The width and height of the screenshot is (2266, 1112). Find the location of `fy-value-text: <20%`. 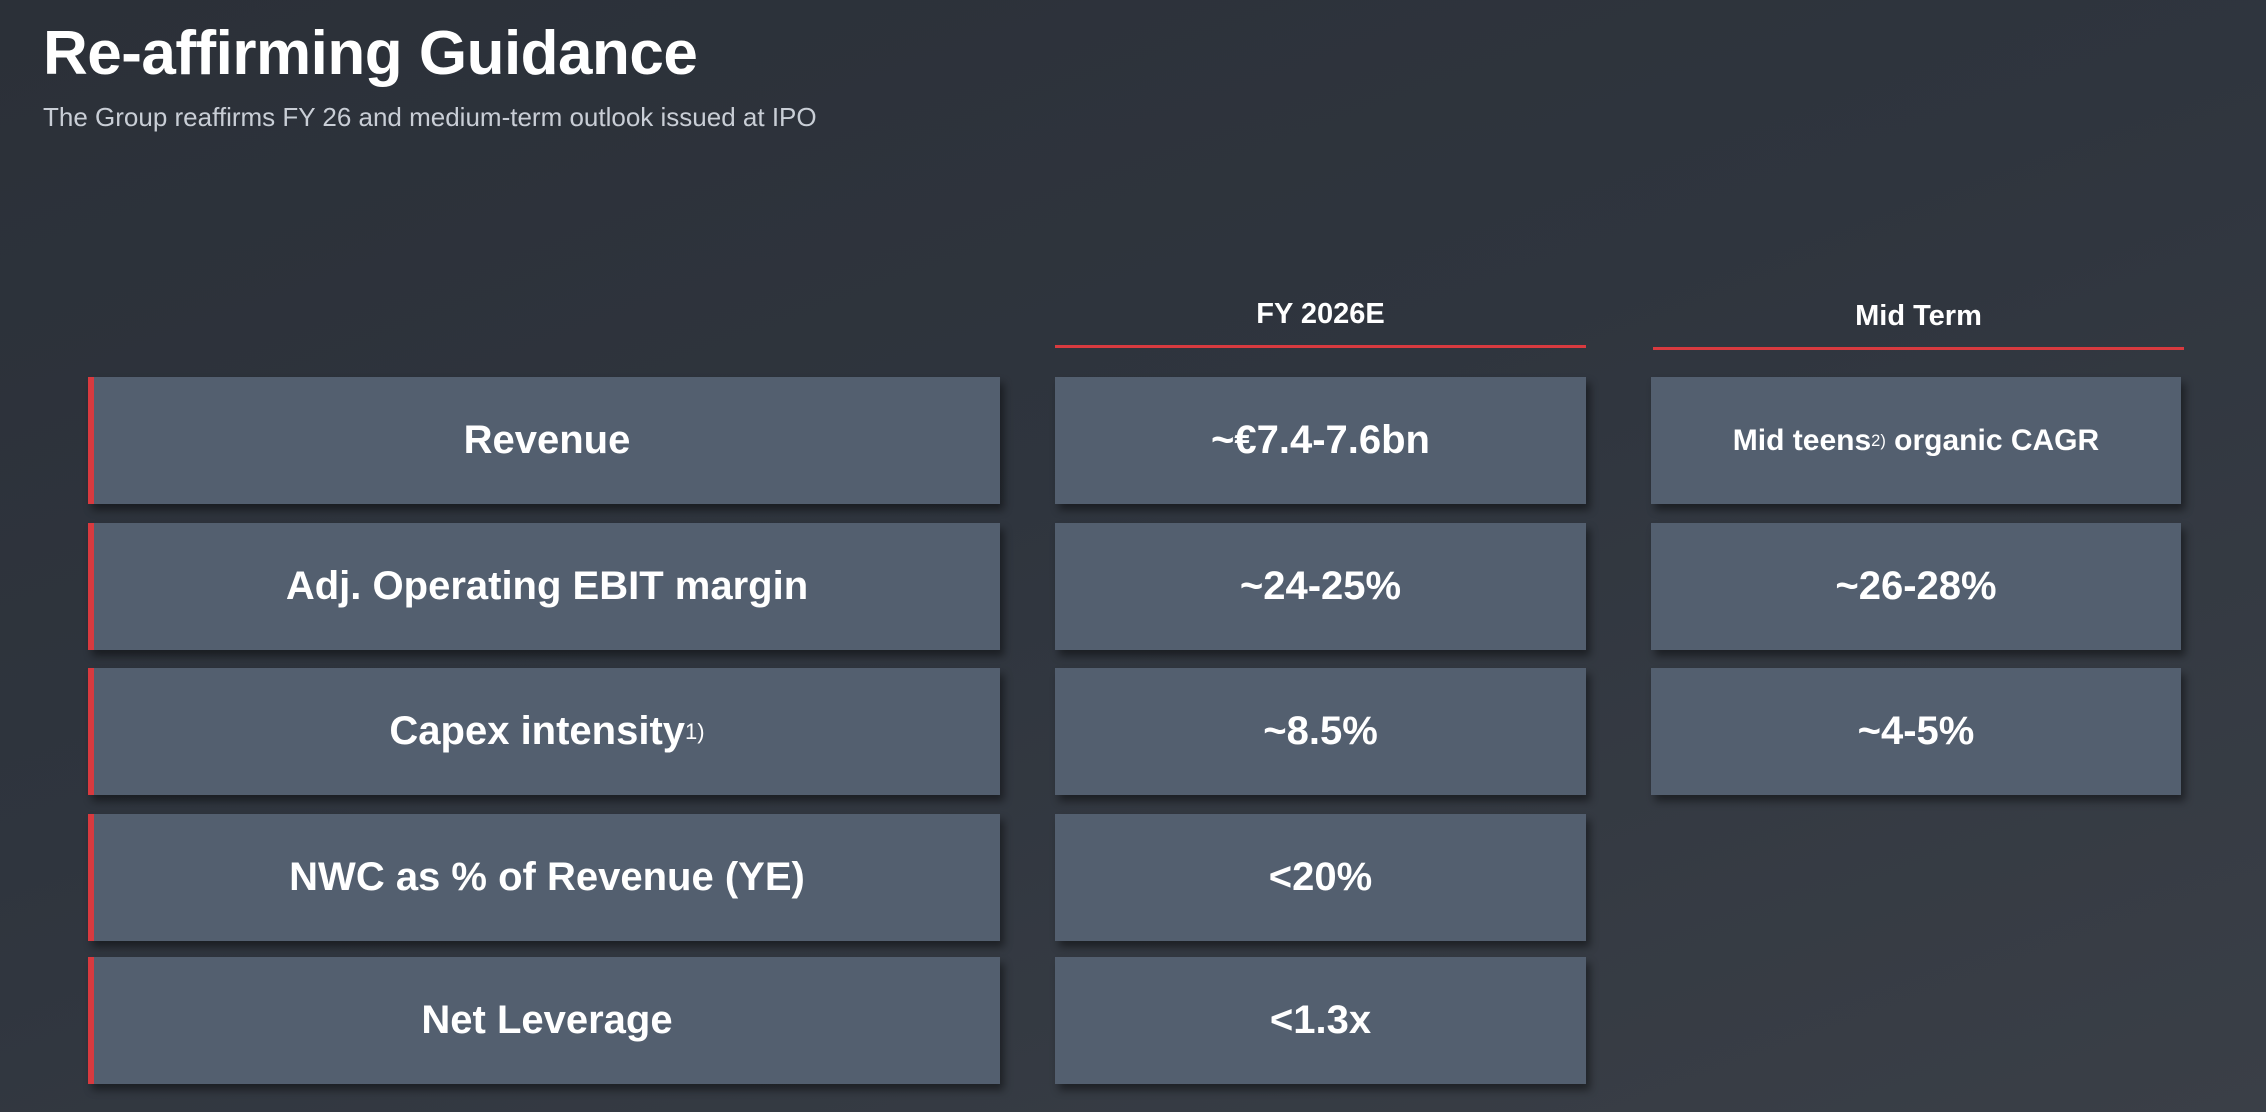

fy-value-text: <20% is located at coordinates (1320, 877).